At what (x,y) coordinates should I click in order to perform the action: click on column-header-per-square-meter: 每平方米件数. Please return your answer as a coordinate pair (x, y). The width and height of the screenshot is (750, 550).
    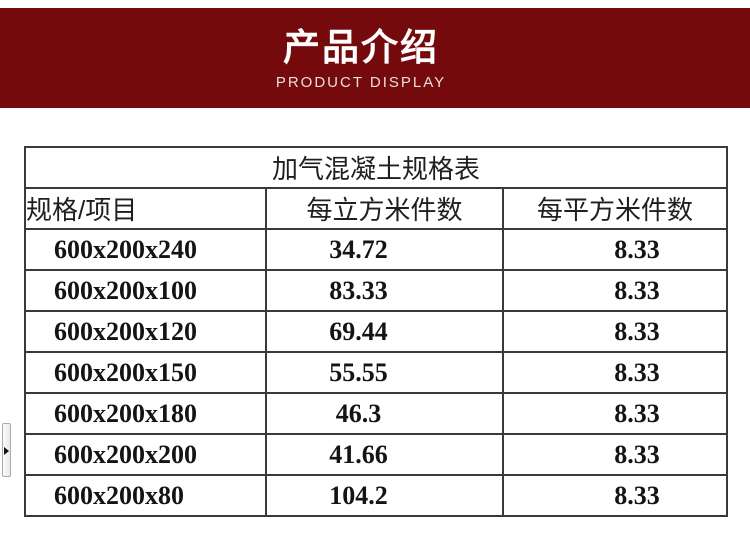
    Looking at the image, I should click on (615, 208).